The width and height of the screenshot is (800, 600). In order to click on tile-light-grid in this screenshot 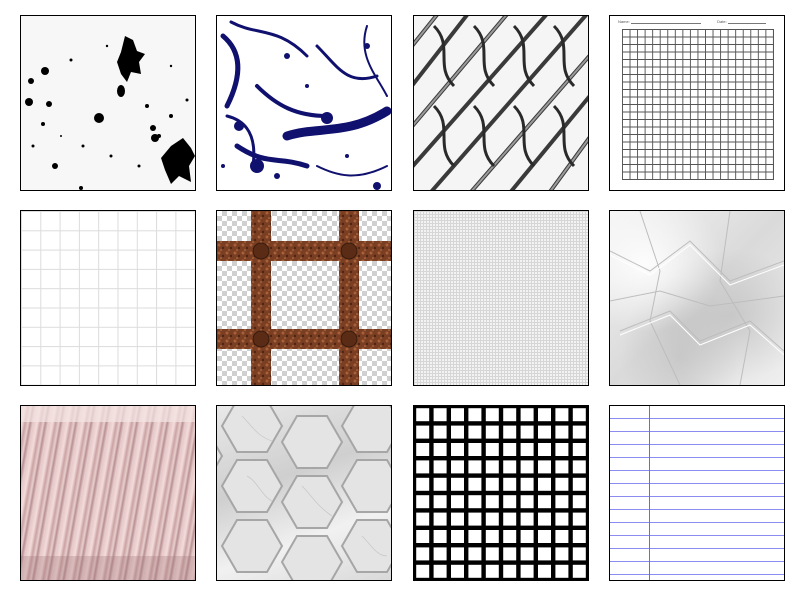, I will do `click(108, 298)`.